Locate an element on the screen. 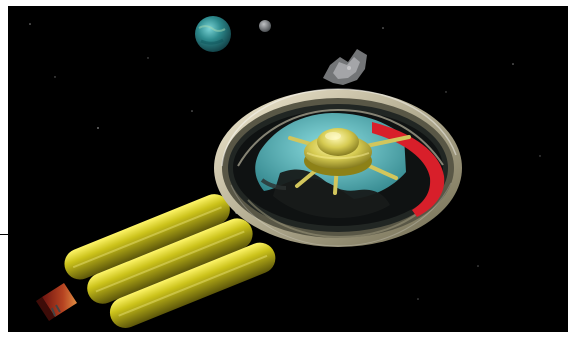 The image size is (572, 338). red-arc is located at coordinates (408, 169).